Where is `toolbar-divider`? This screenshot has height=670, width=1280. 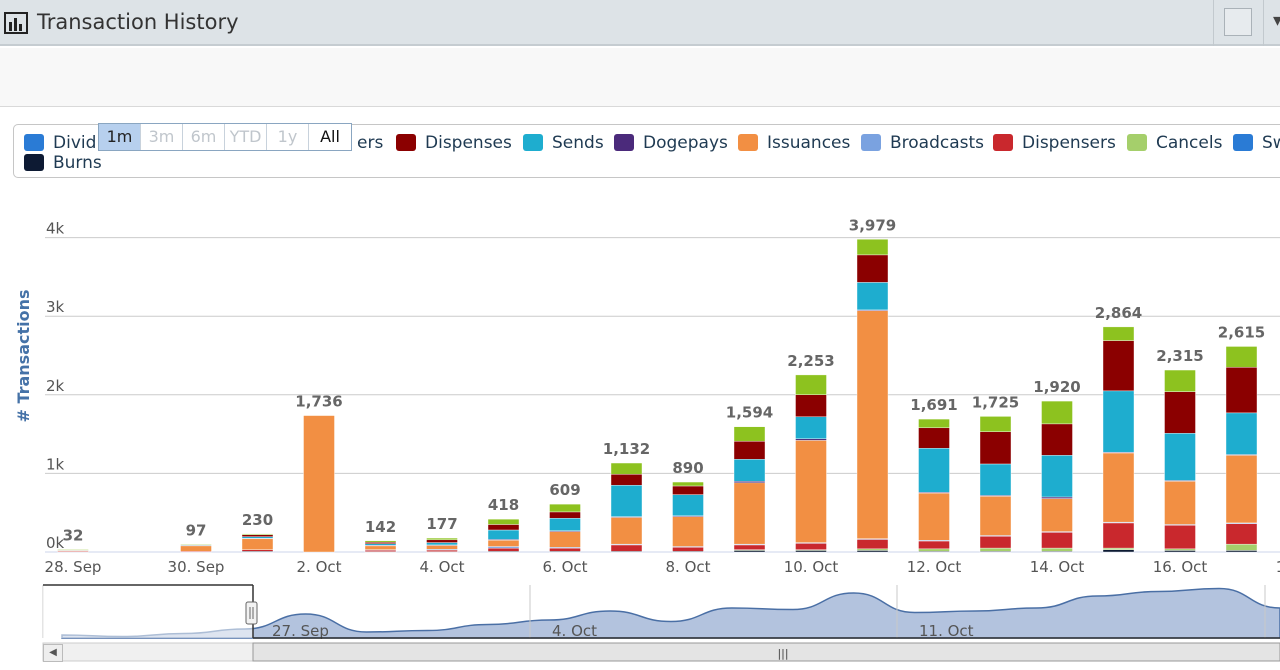
toolbar-divider is located at coordinates (1213, 23).